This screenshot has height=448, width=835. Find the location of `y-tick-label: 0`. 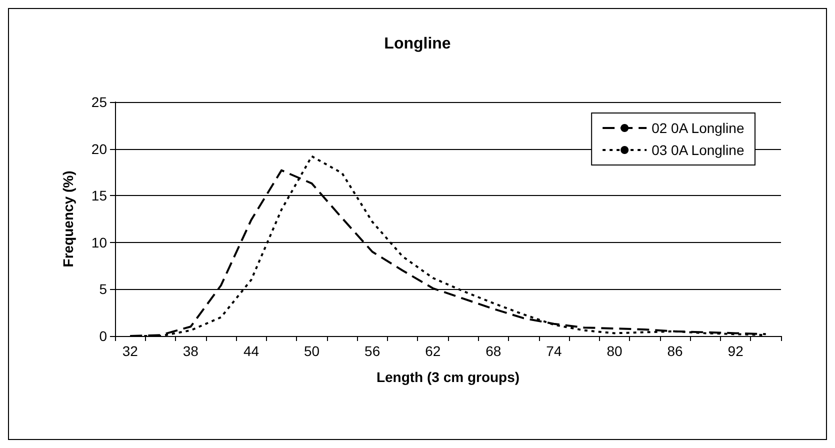

y-tick-label: 0 is located at coordinates (103, 336).